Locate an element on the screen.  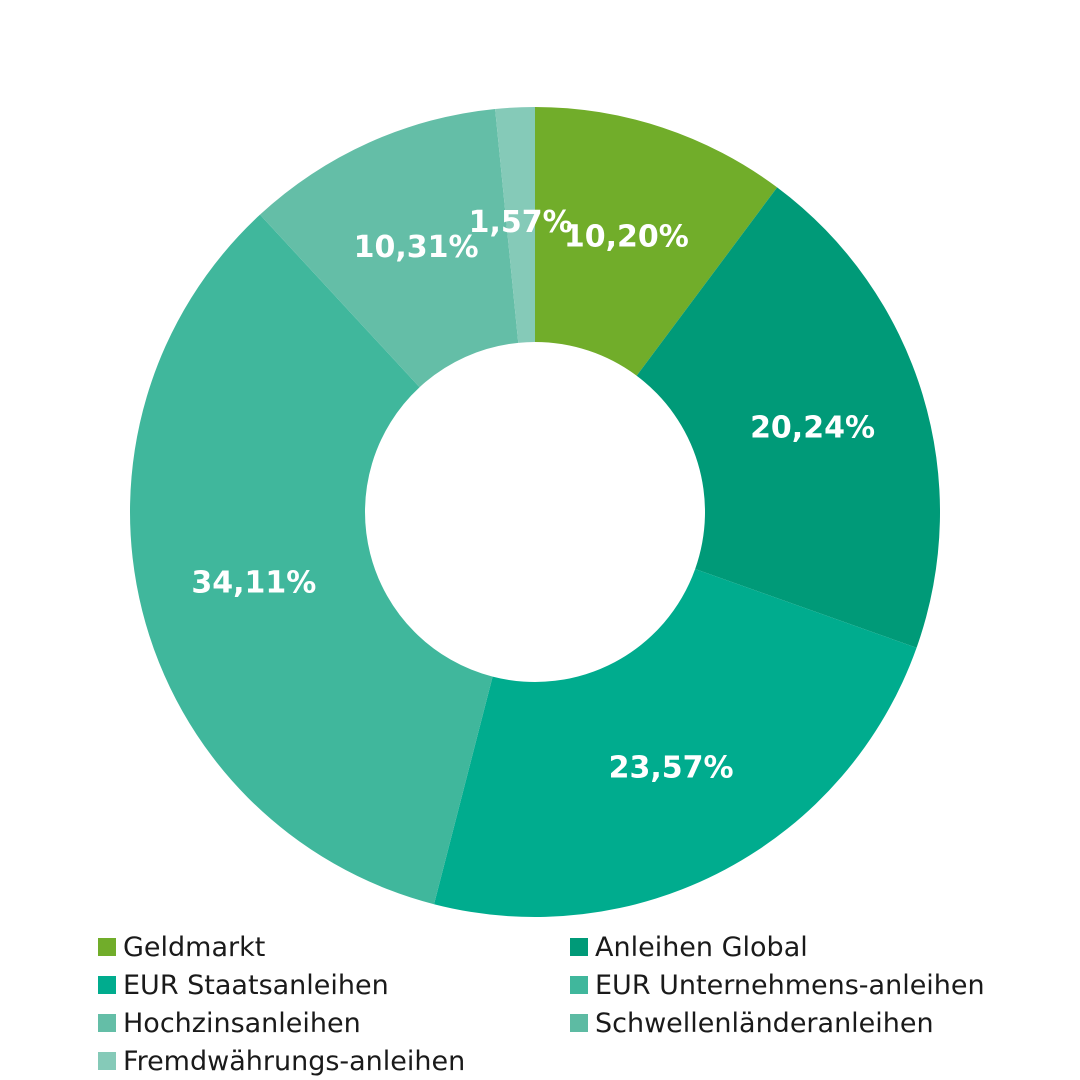
legend-label: Schwellenländeranleihen is located at coordinates (764, 1023).